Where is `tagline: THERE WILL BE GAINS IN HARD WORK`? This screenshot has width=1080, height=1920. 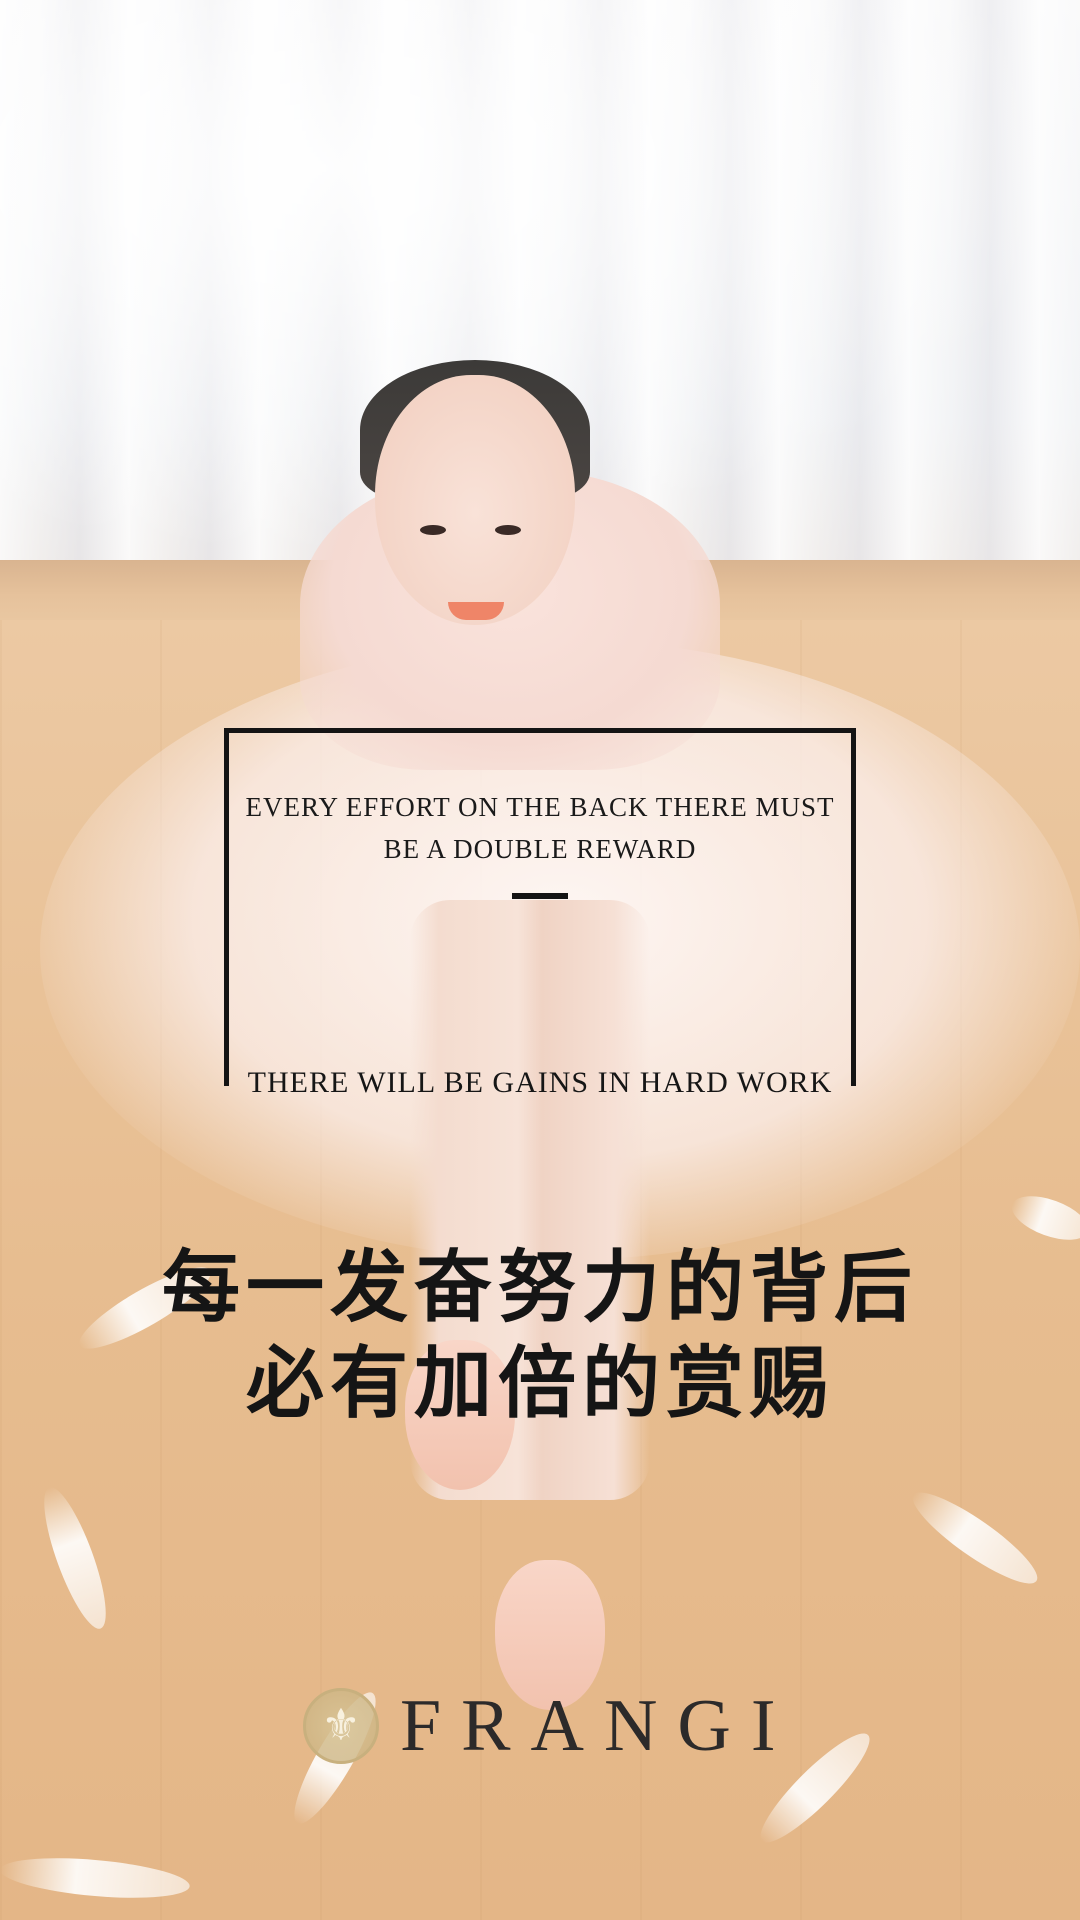 tagline: THERE WILL BE GAINS IN HARD WORK is located at coordinates (540, 1083).